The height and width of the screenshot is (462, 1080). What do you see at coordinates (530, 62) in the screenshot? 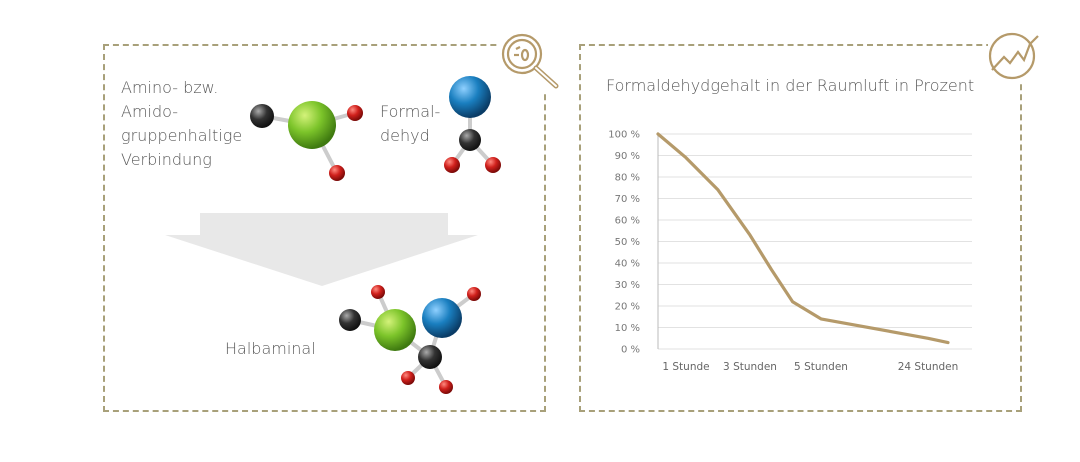
I see `magnifier-icon` at bounding box center [530, 62].